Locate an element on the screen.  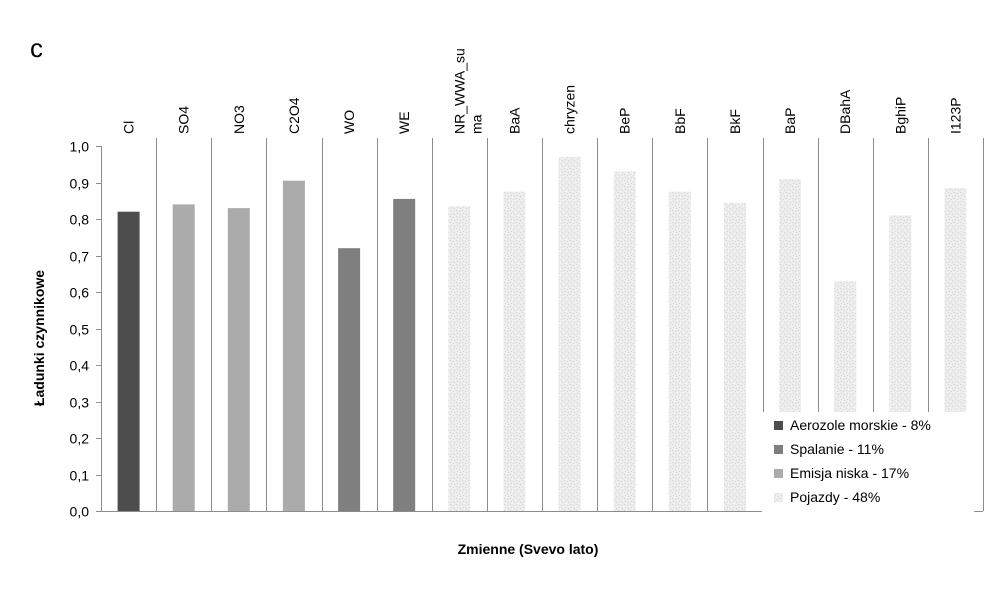
bar-bkf is located at coordinates (734, 356).